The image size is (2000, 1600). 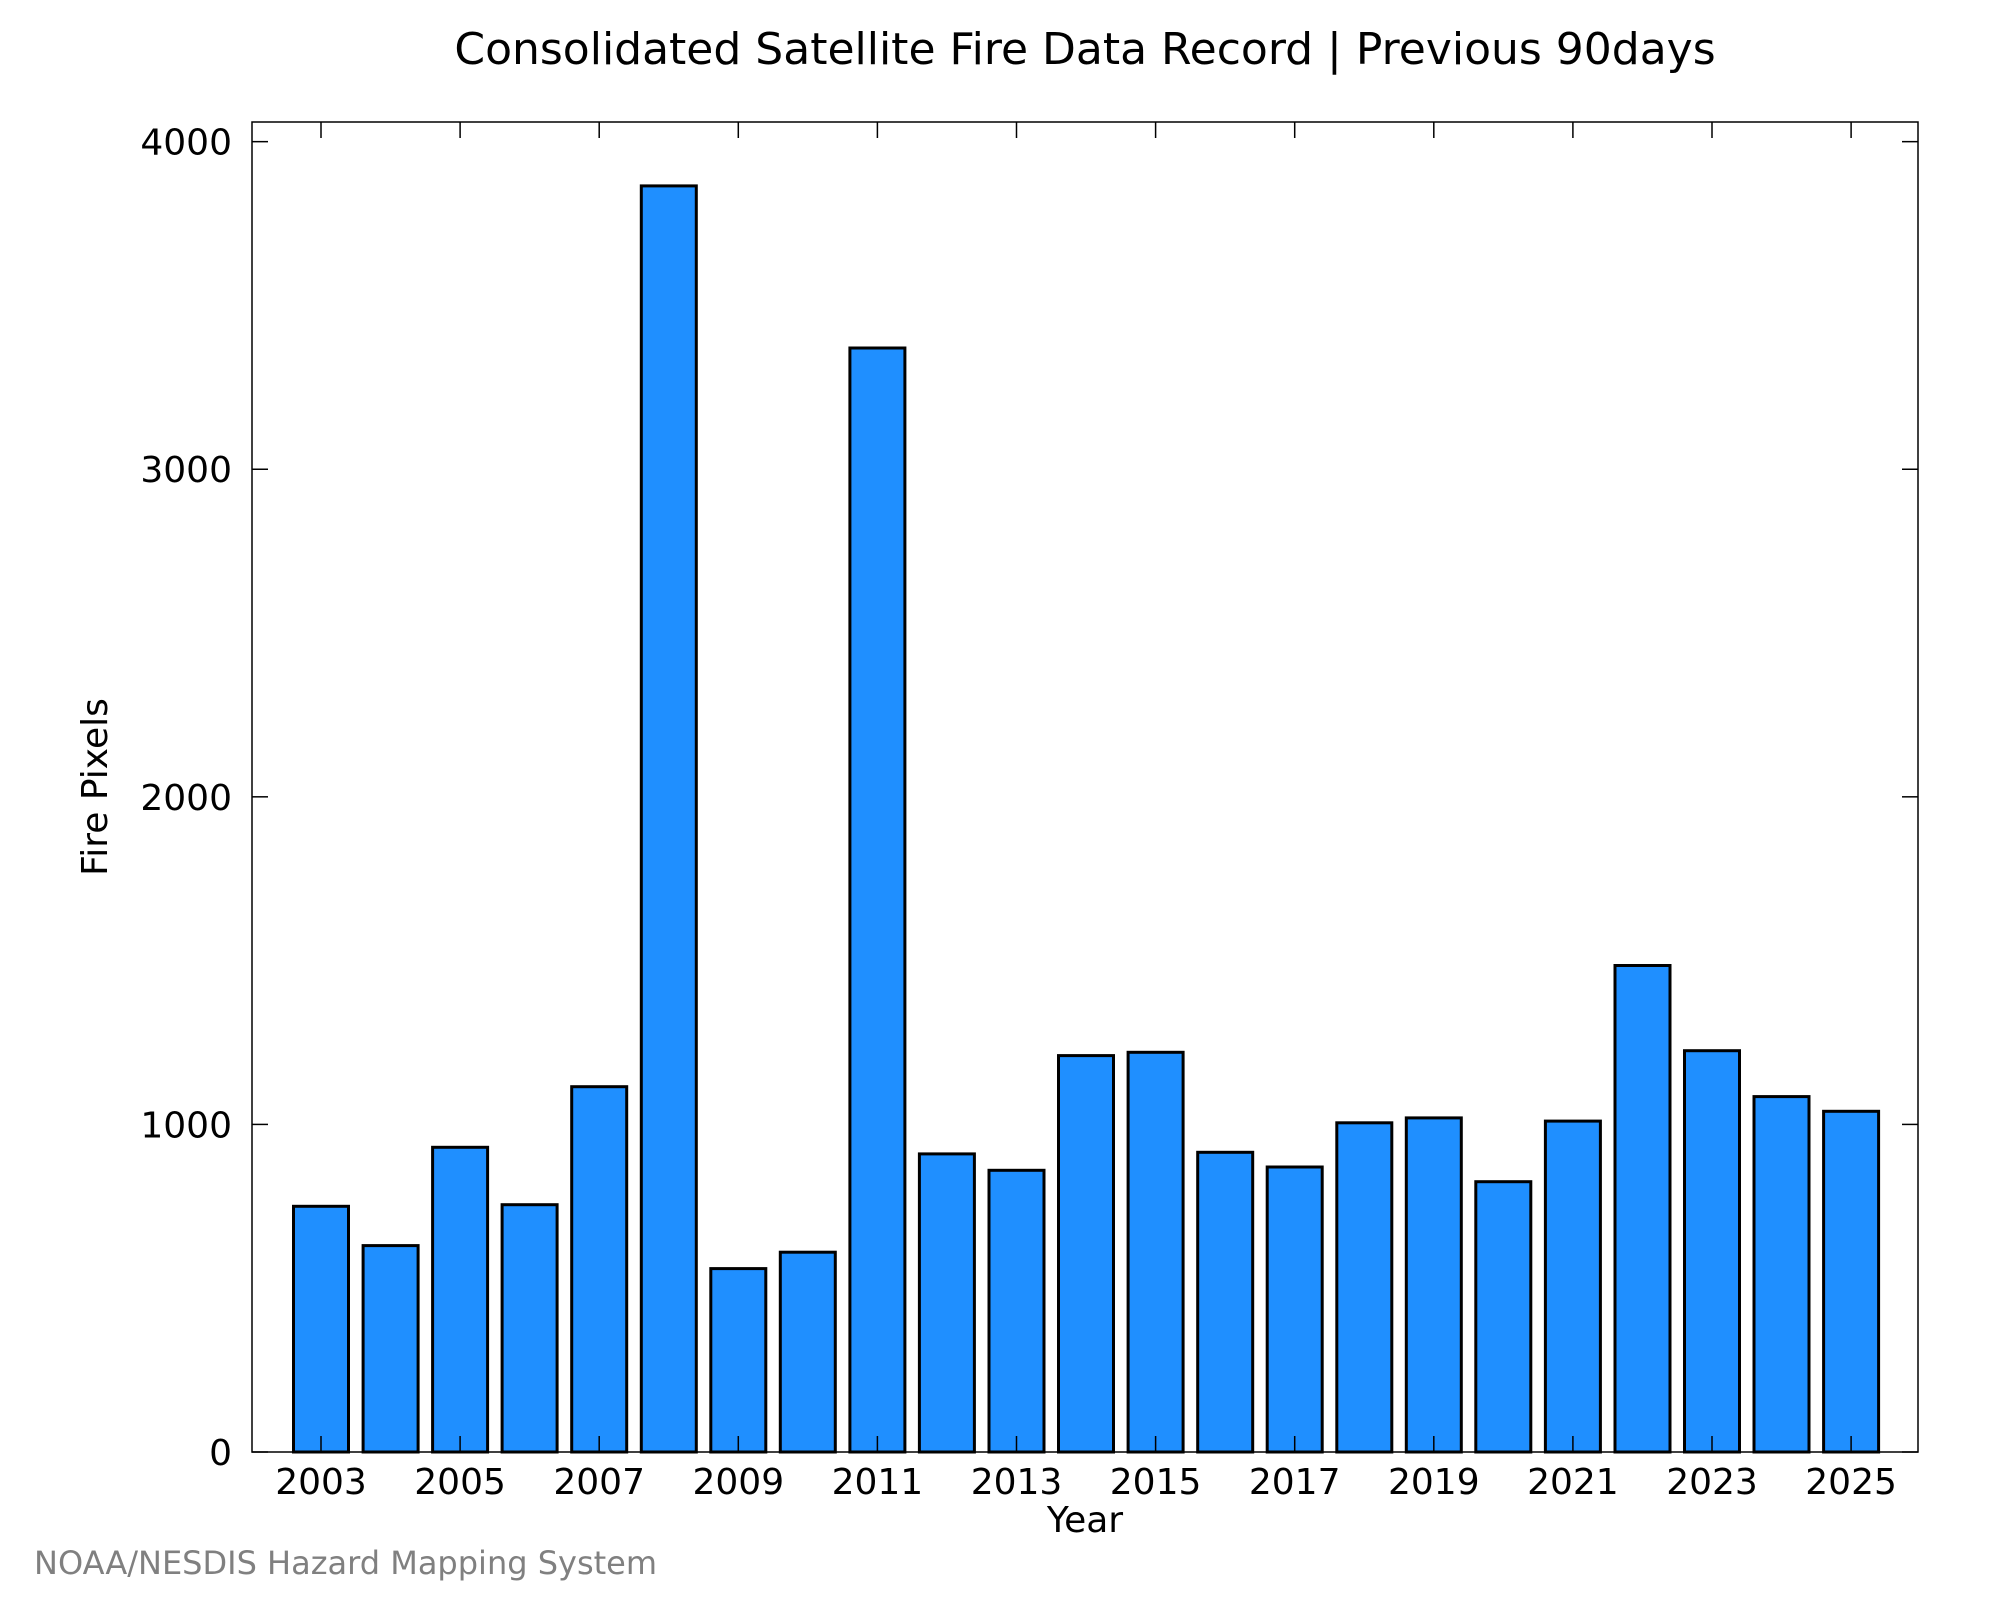 What do you see at coordinates (1503, 1317) in the screenshot?
I see `bar-2020` at bounding box center [1503, 1317].